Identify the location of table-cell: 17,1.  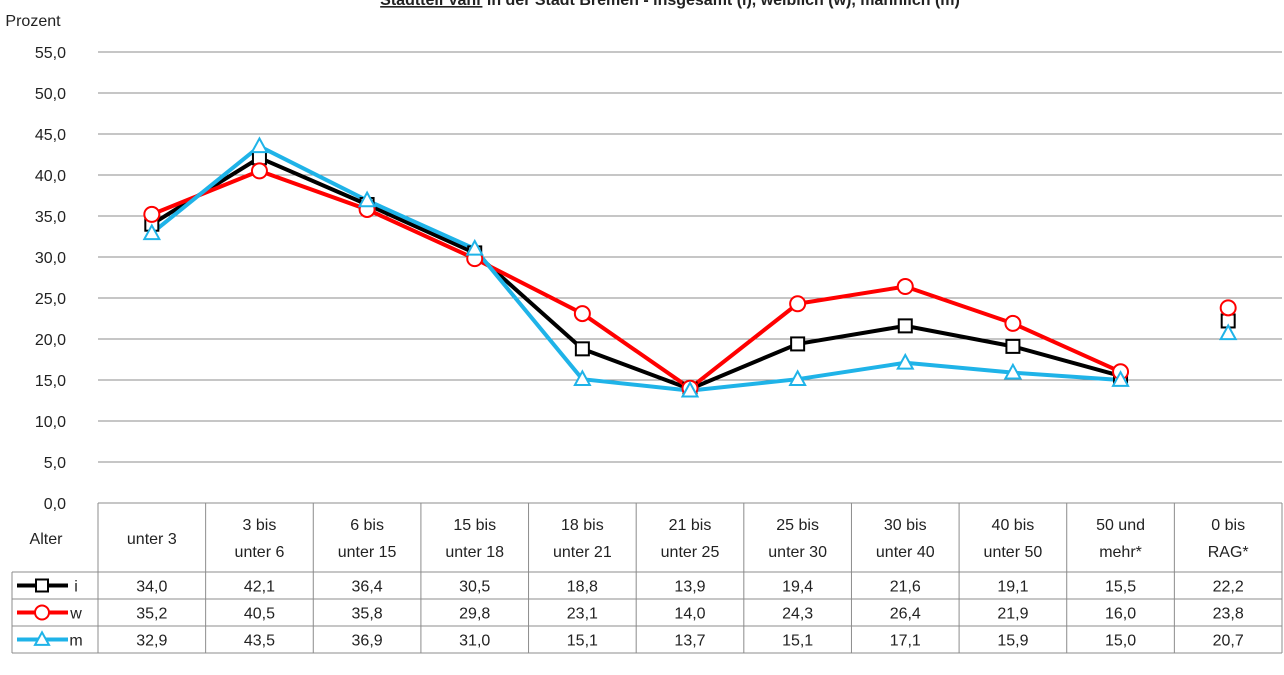
(905, 641).